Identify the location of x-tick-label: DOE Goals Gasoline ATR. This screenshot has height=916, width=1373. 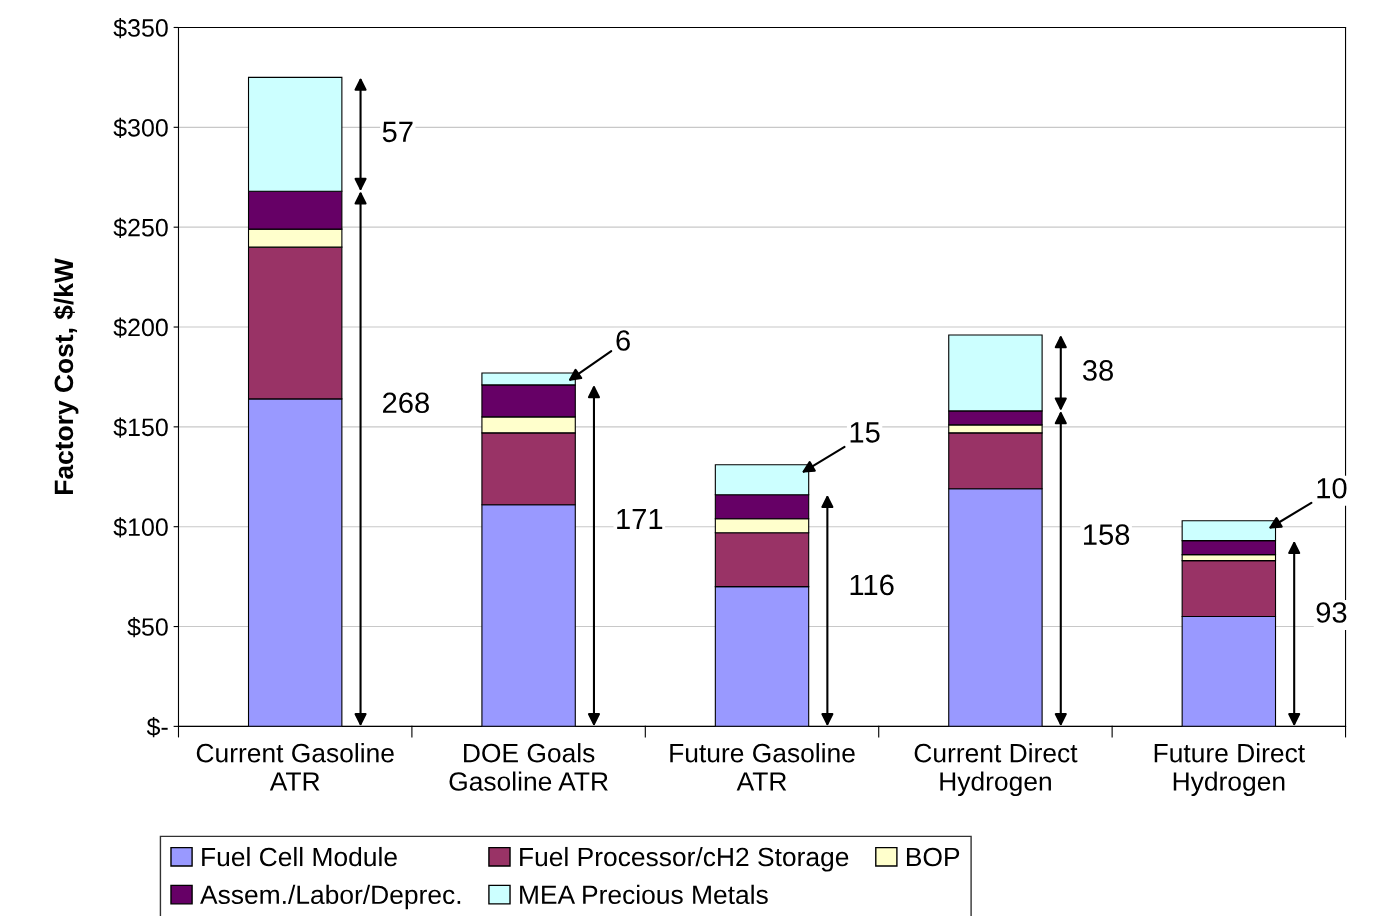
(528, 767).